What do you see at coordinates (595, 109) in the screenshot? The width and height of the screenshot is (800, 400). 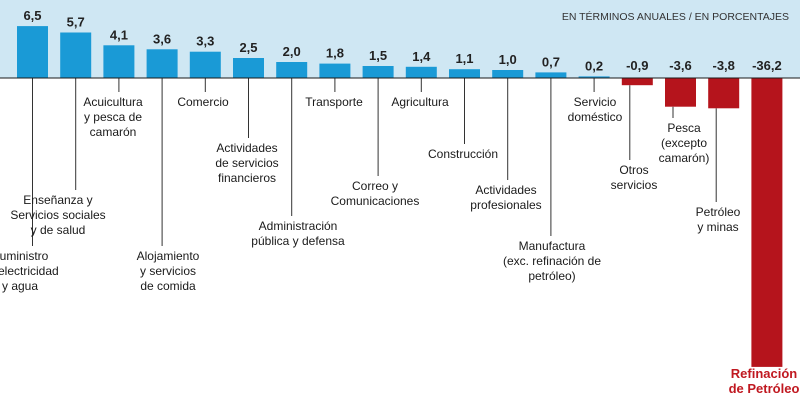 I see `category-label: Servicio doméstico` at bounding box center [595, 109].